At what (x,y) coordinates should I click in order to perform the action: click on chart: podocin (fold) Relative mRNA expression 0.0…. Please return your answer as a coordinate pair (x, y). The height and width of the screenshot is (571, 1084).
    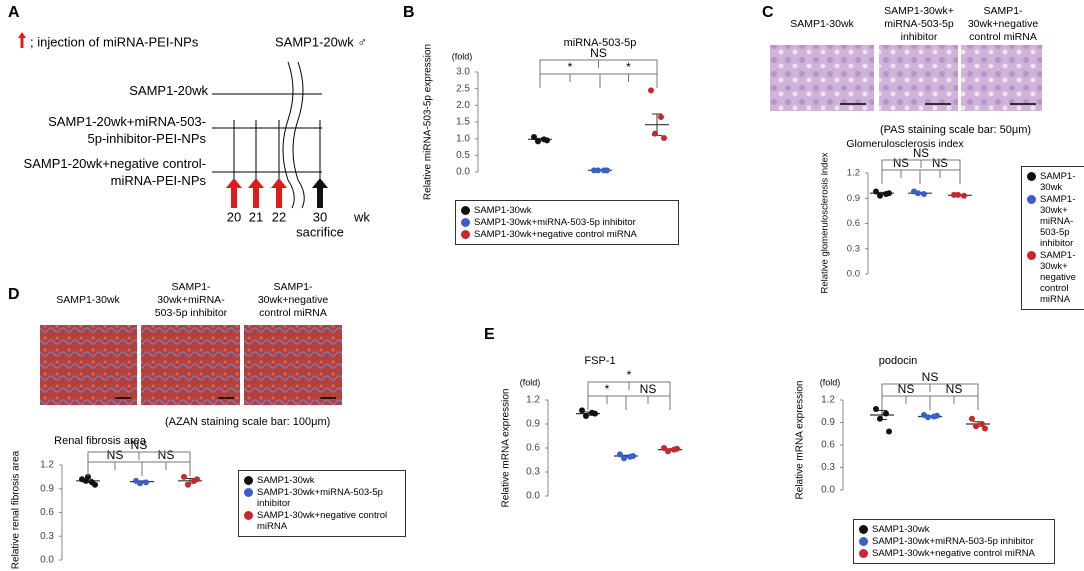
    Looking at the image, I should click on (892, 427).